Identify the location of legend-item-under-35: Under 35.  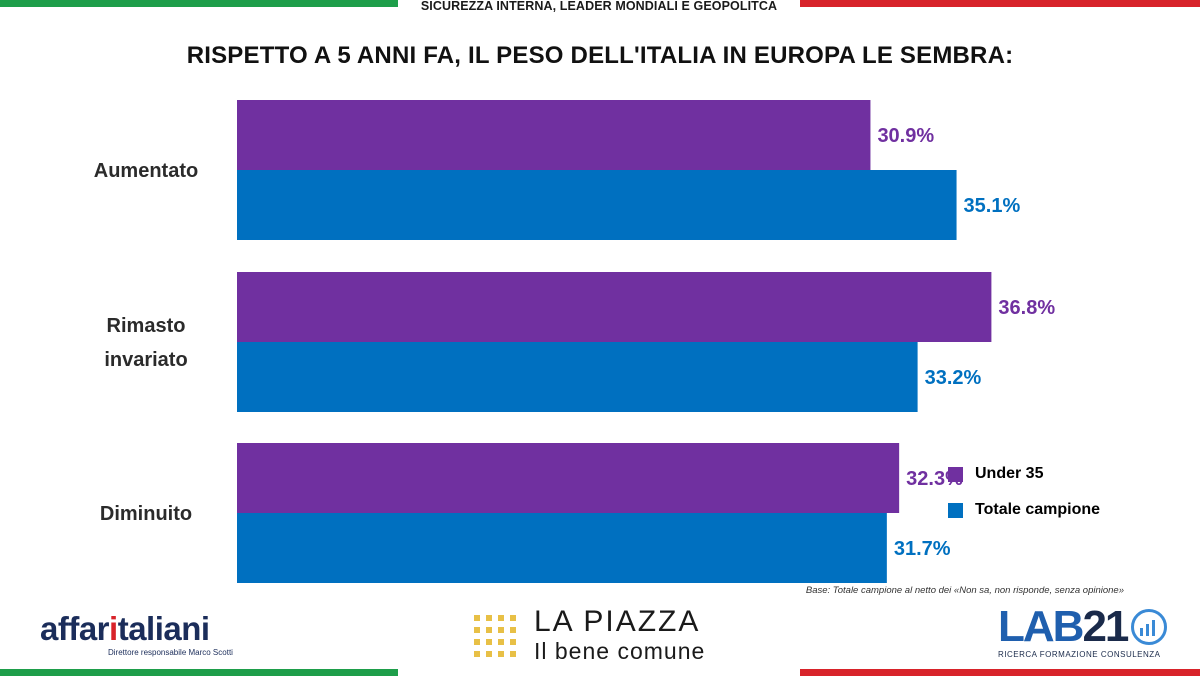
(1024, 474).